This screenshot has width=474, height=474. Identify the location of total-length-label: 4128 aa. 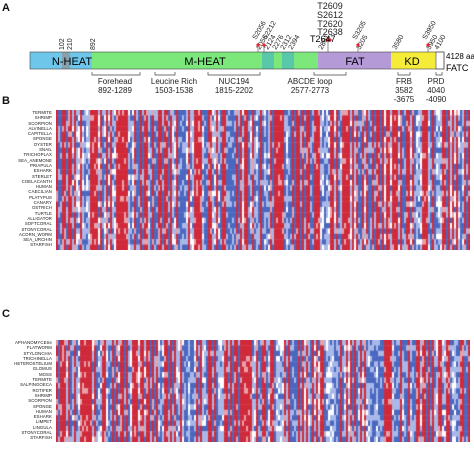
(460, 56).